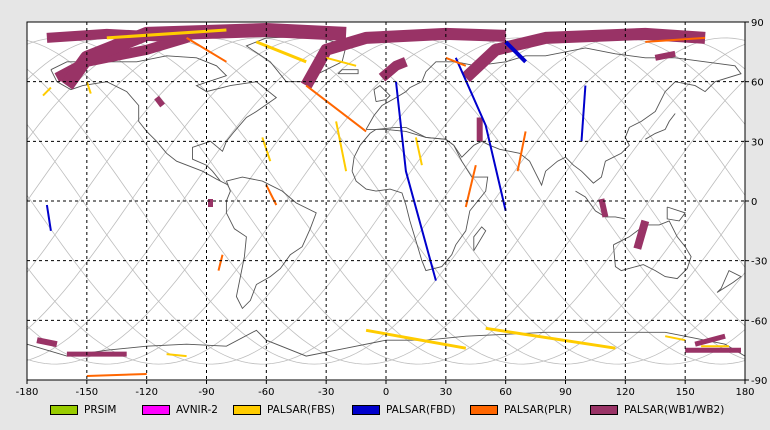  Describe the element at coordinates (197, 410) in the screenshot. I see `legend-label-avnir2: AVNIR-2` at that location.